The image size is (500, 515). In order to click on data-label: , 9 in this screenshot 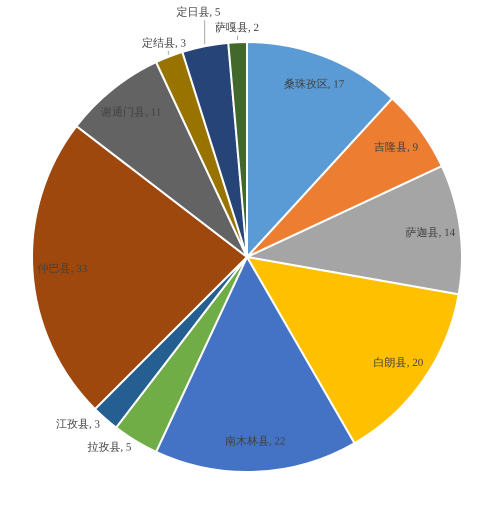, I will do `click(413, 148)`.